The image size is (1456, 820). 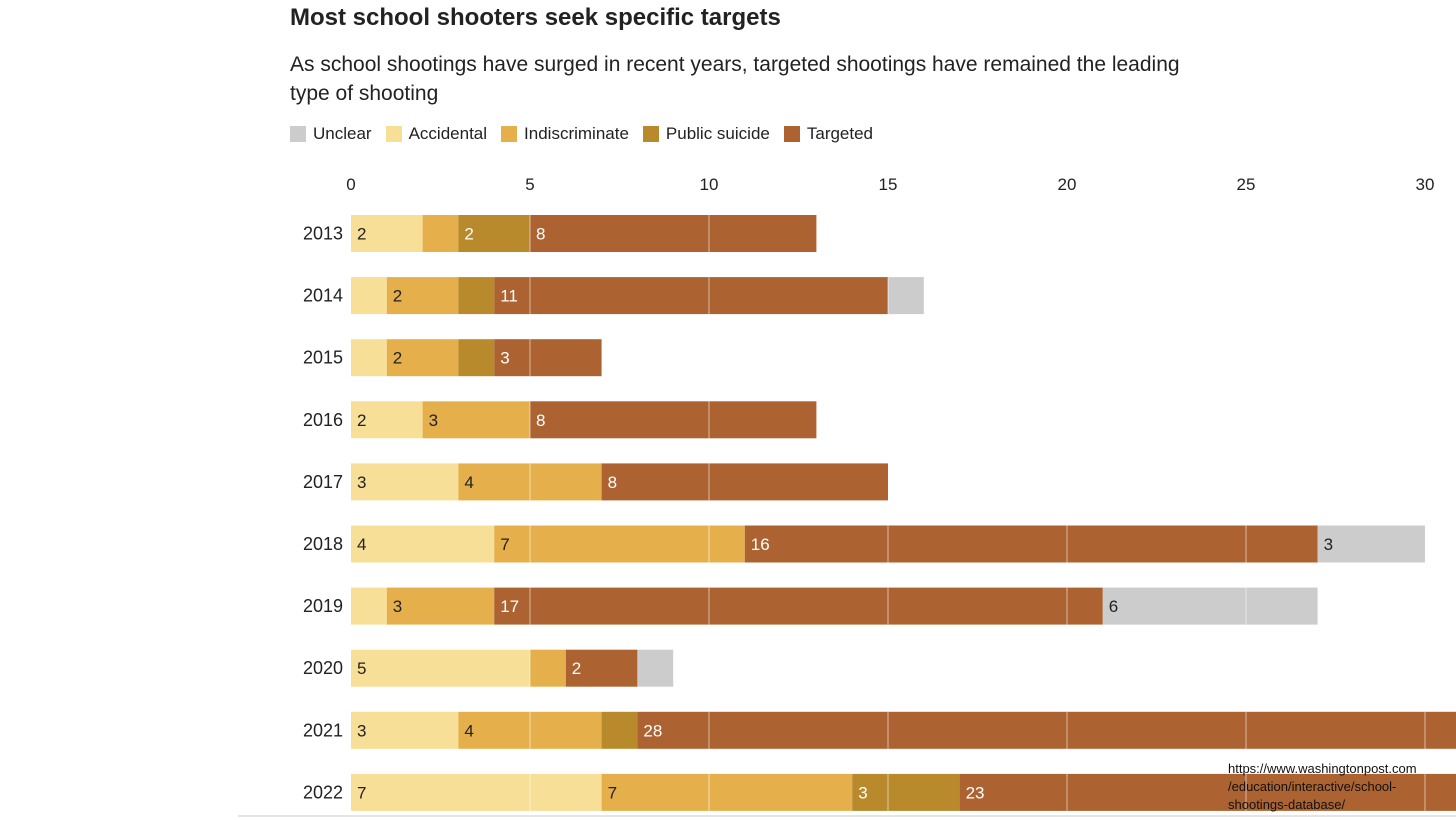 I want to click on y-category-label: 2022, so click(x=323, y=792).